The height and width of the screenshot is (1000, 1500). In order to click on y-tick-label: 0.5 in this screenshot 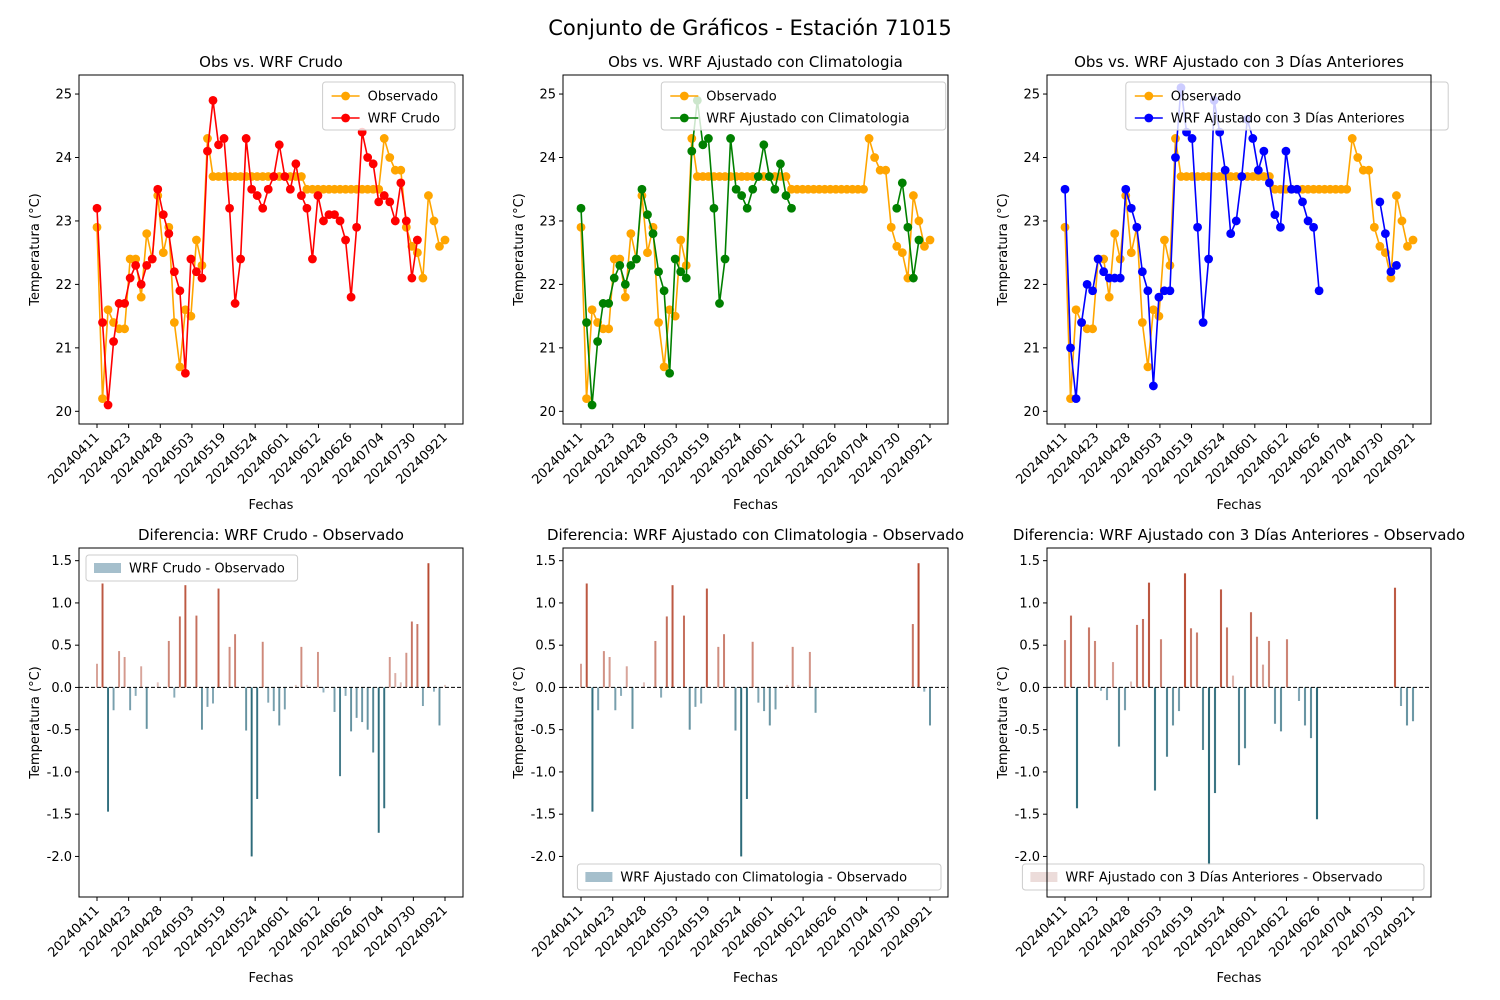, I will do `click(1029, 646)`.